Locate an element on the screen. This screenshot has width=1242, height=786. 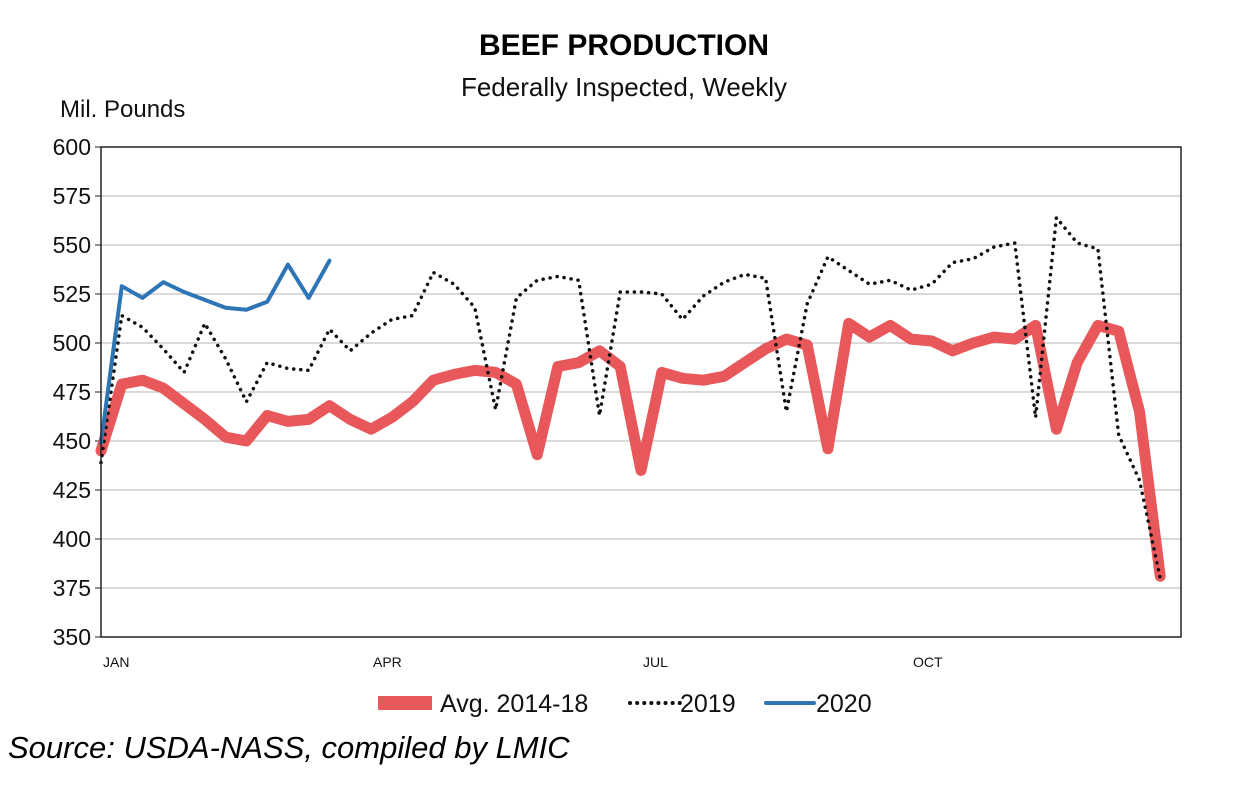
x-tick-label-oct: OCT is located at coordinates (928, 662).